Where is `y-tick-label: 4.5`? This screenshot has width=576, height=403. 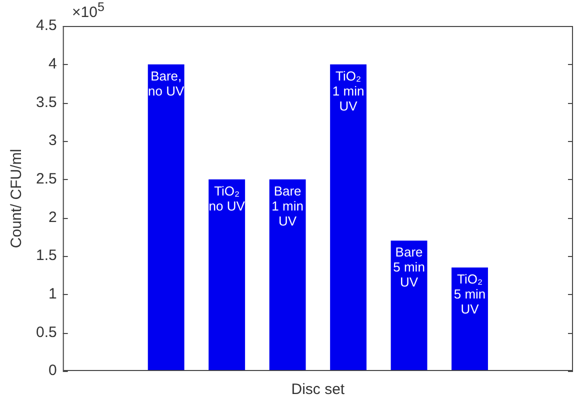
y-tick-label: 4.5 is located at coordinates (46, 25).